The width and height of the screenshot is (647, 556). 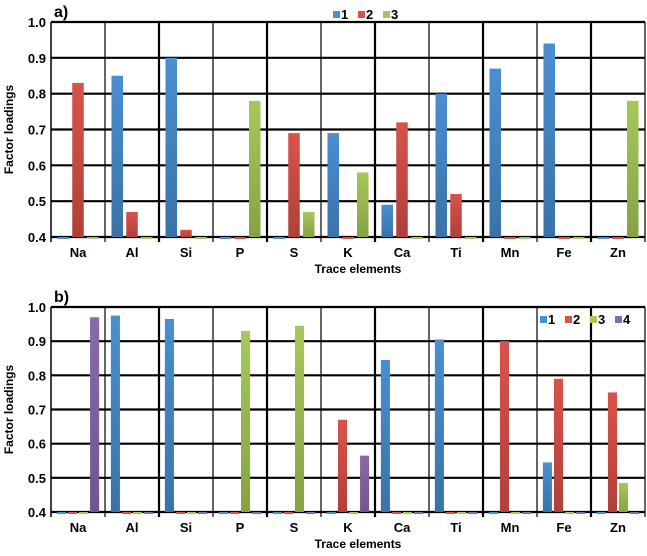 I want to click on bar-Zn-s3, so click(x=623, y=497).